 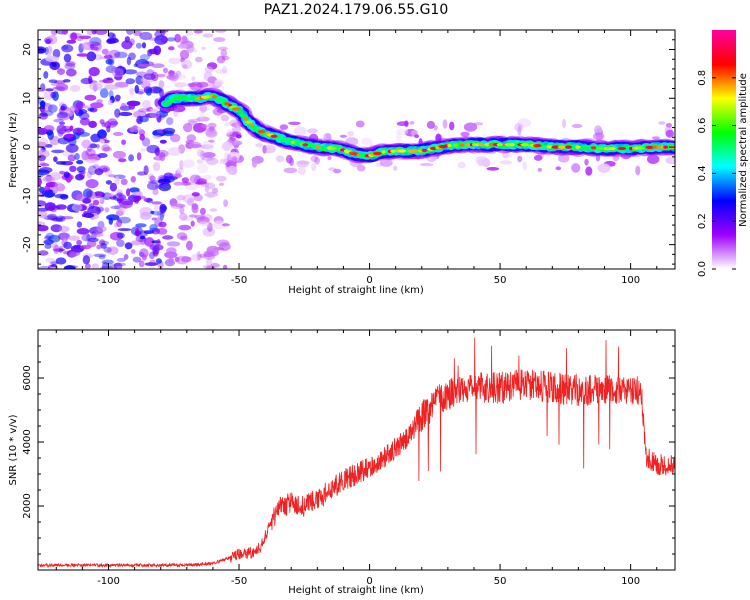 What do you see at coordinates (27, 98) in the screenshot?
I see `y-tick-label: 10` at bounding box center [27, 98].